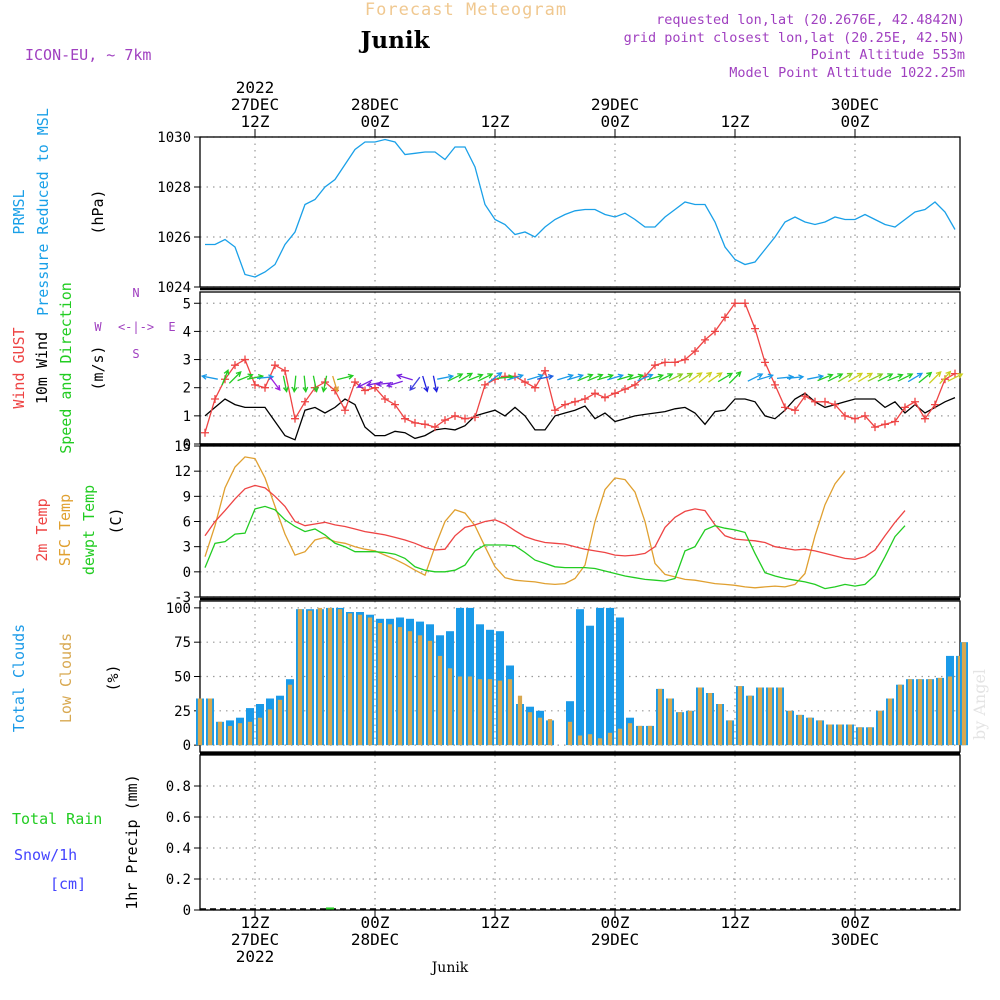 This screenshot has width=1000, height=1000. I want to click on x-tick-label-bottom: 12Z, so click(255, 922).